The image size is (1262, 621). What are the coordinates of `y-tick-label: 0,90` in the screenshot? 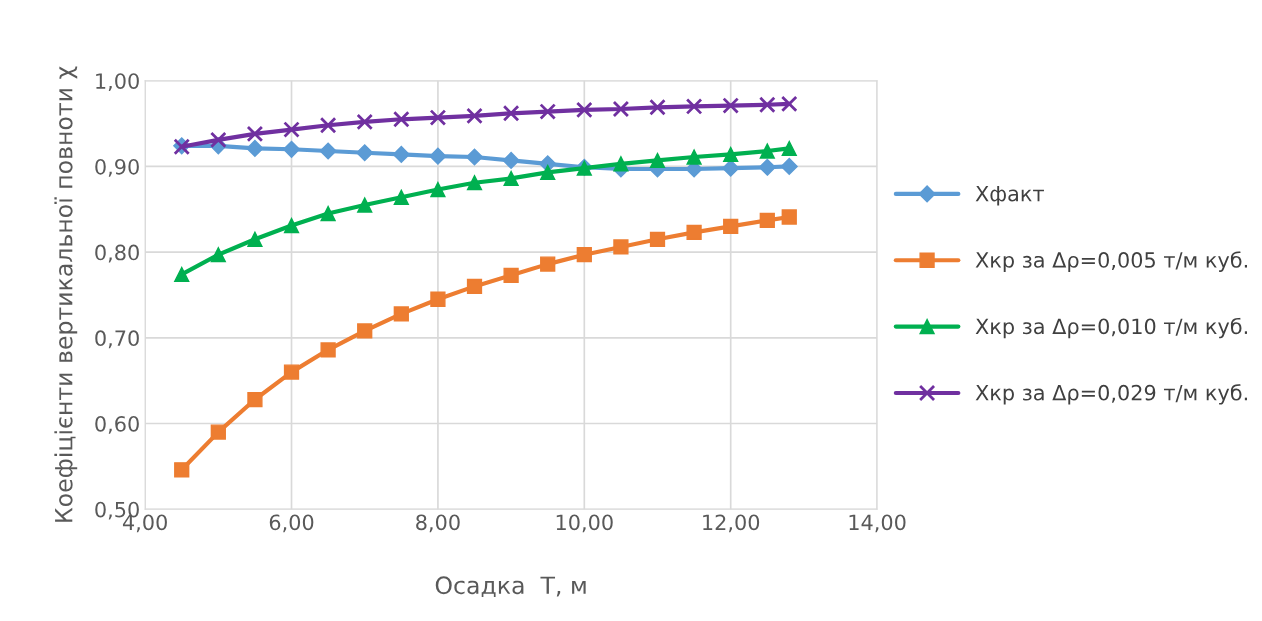 It's located at (117, 167).